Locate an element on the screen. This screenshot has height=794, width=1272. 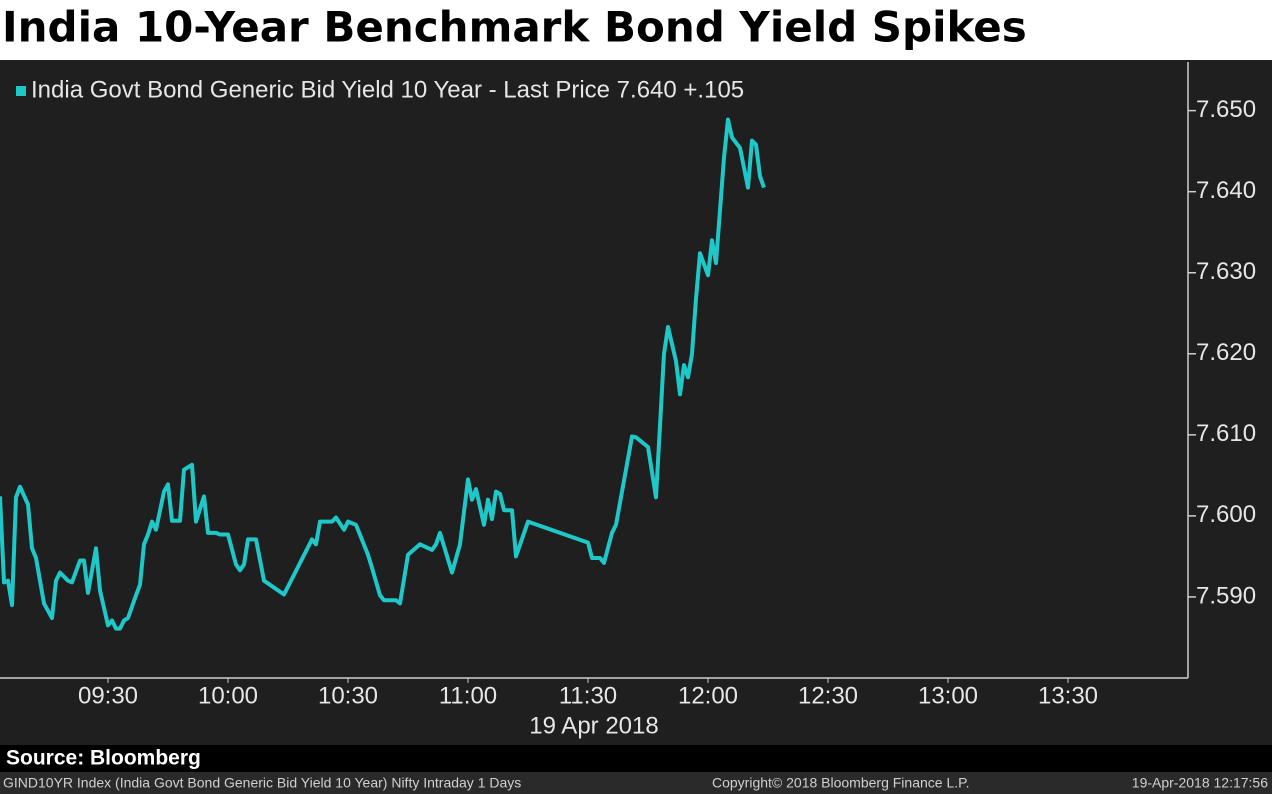
footer-copyright: Copyright© 2018 Bloomberg Finance L.P. is located at coordinates (841, 783).